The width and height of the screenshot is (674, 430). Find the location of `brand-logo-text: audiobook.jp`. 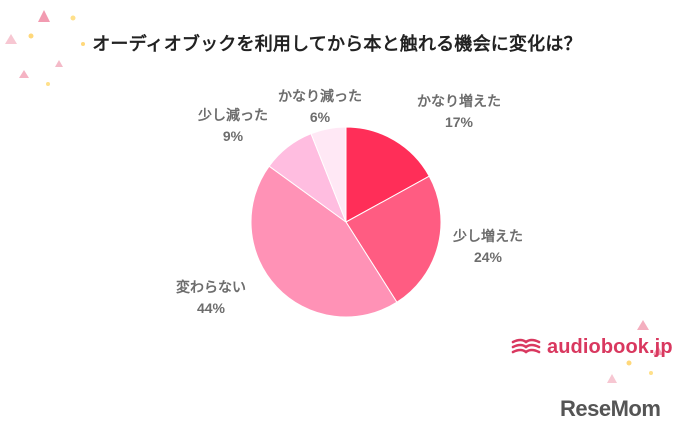

brand-logo-text: audiobook.jp is located at coordinates (610, 347).